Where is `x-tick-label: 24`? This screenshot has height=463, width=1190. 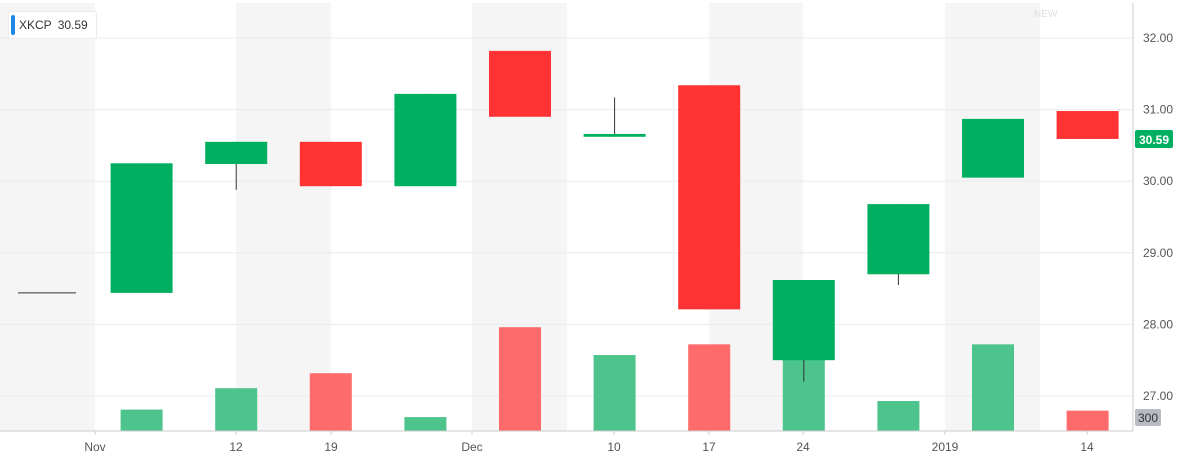 x-tick-label: 24 is located at coordinates (803, 447).